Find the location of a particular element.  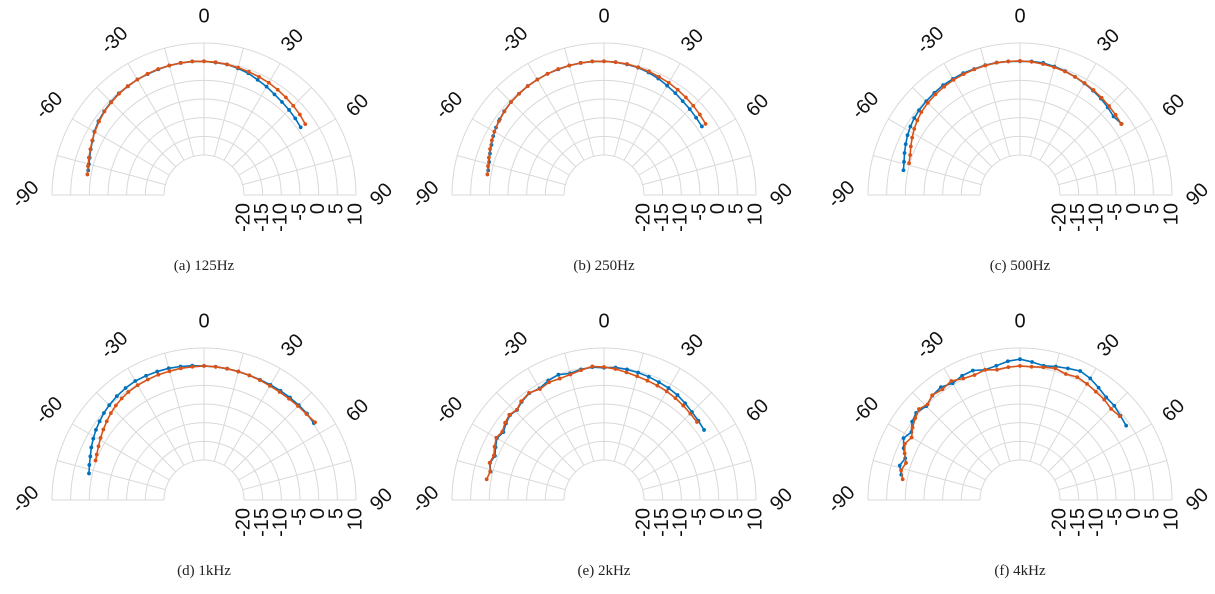

grid-arc is located at coordinates (204, 480).